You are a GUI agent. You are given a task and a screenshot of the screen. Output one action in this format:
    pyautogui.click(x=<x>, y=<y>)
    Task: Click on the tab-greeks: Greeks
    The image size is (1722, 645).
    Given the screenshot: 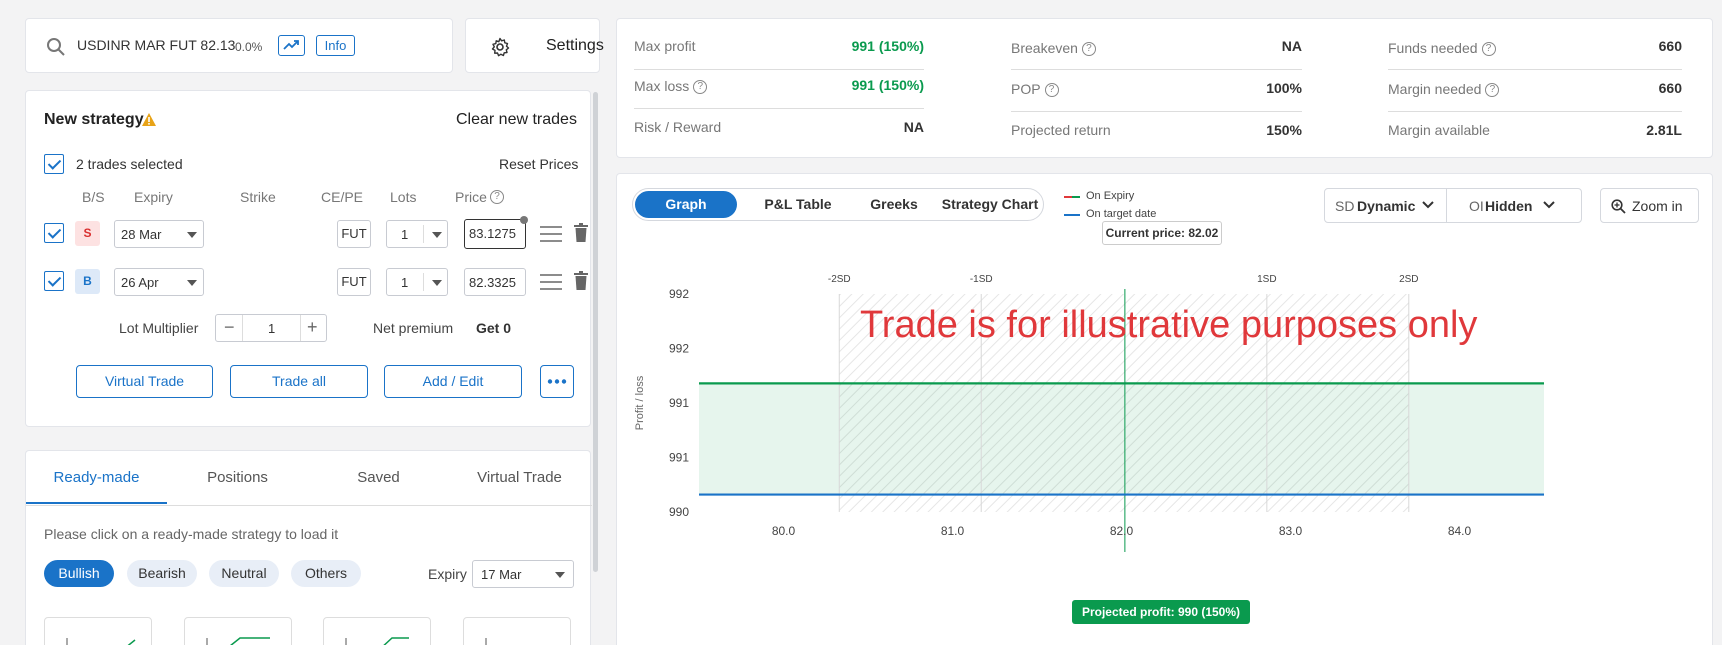 What is the action you would take?
    pyautogui.click(x=894, y=204)
    